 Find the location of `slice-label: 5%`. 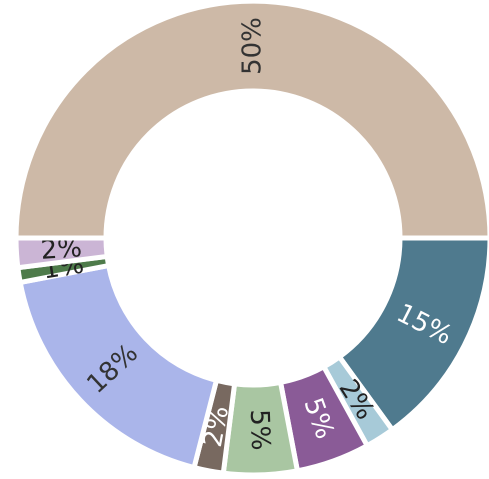

slice-label: 5% is located at coordinates (259, 430).